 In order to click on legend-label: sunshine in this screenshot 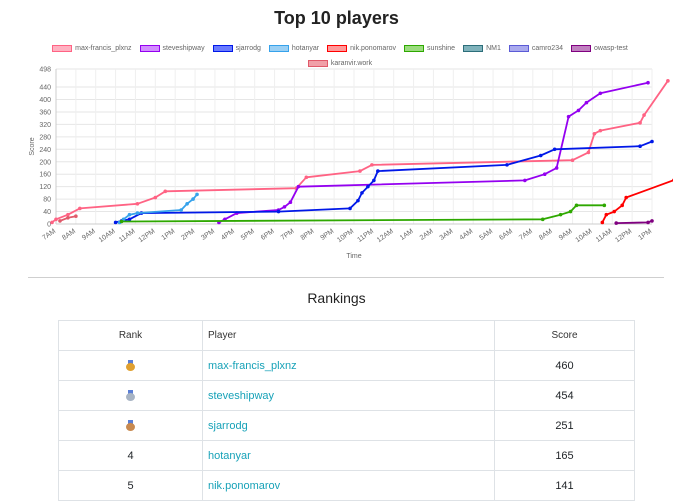, I will do `click(441, 48)`.